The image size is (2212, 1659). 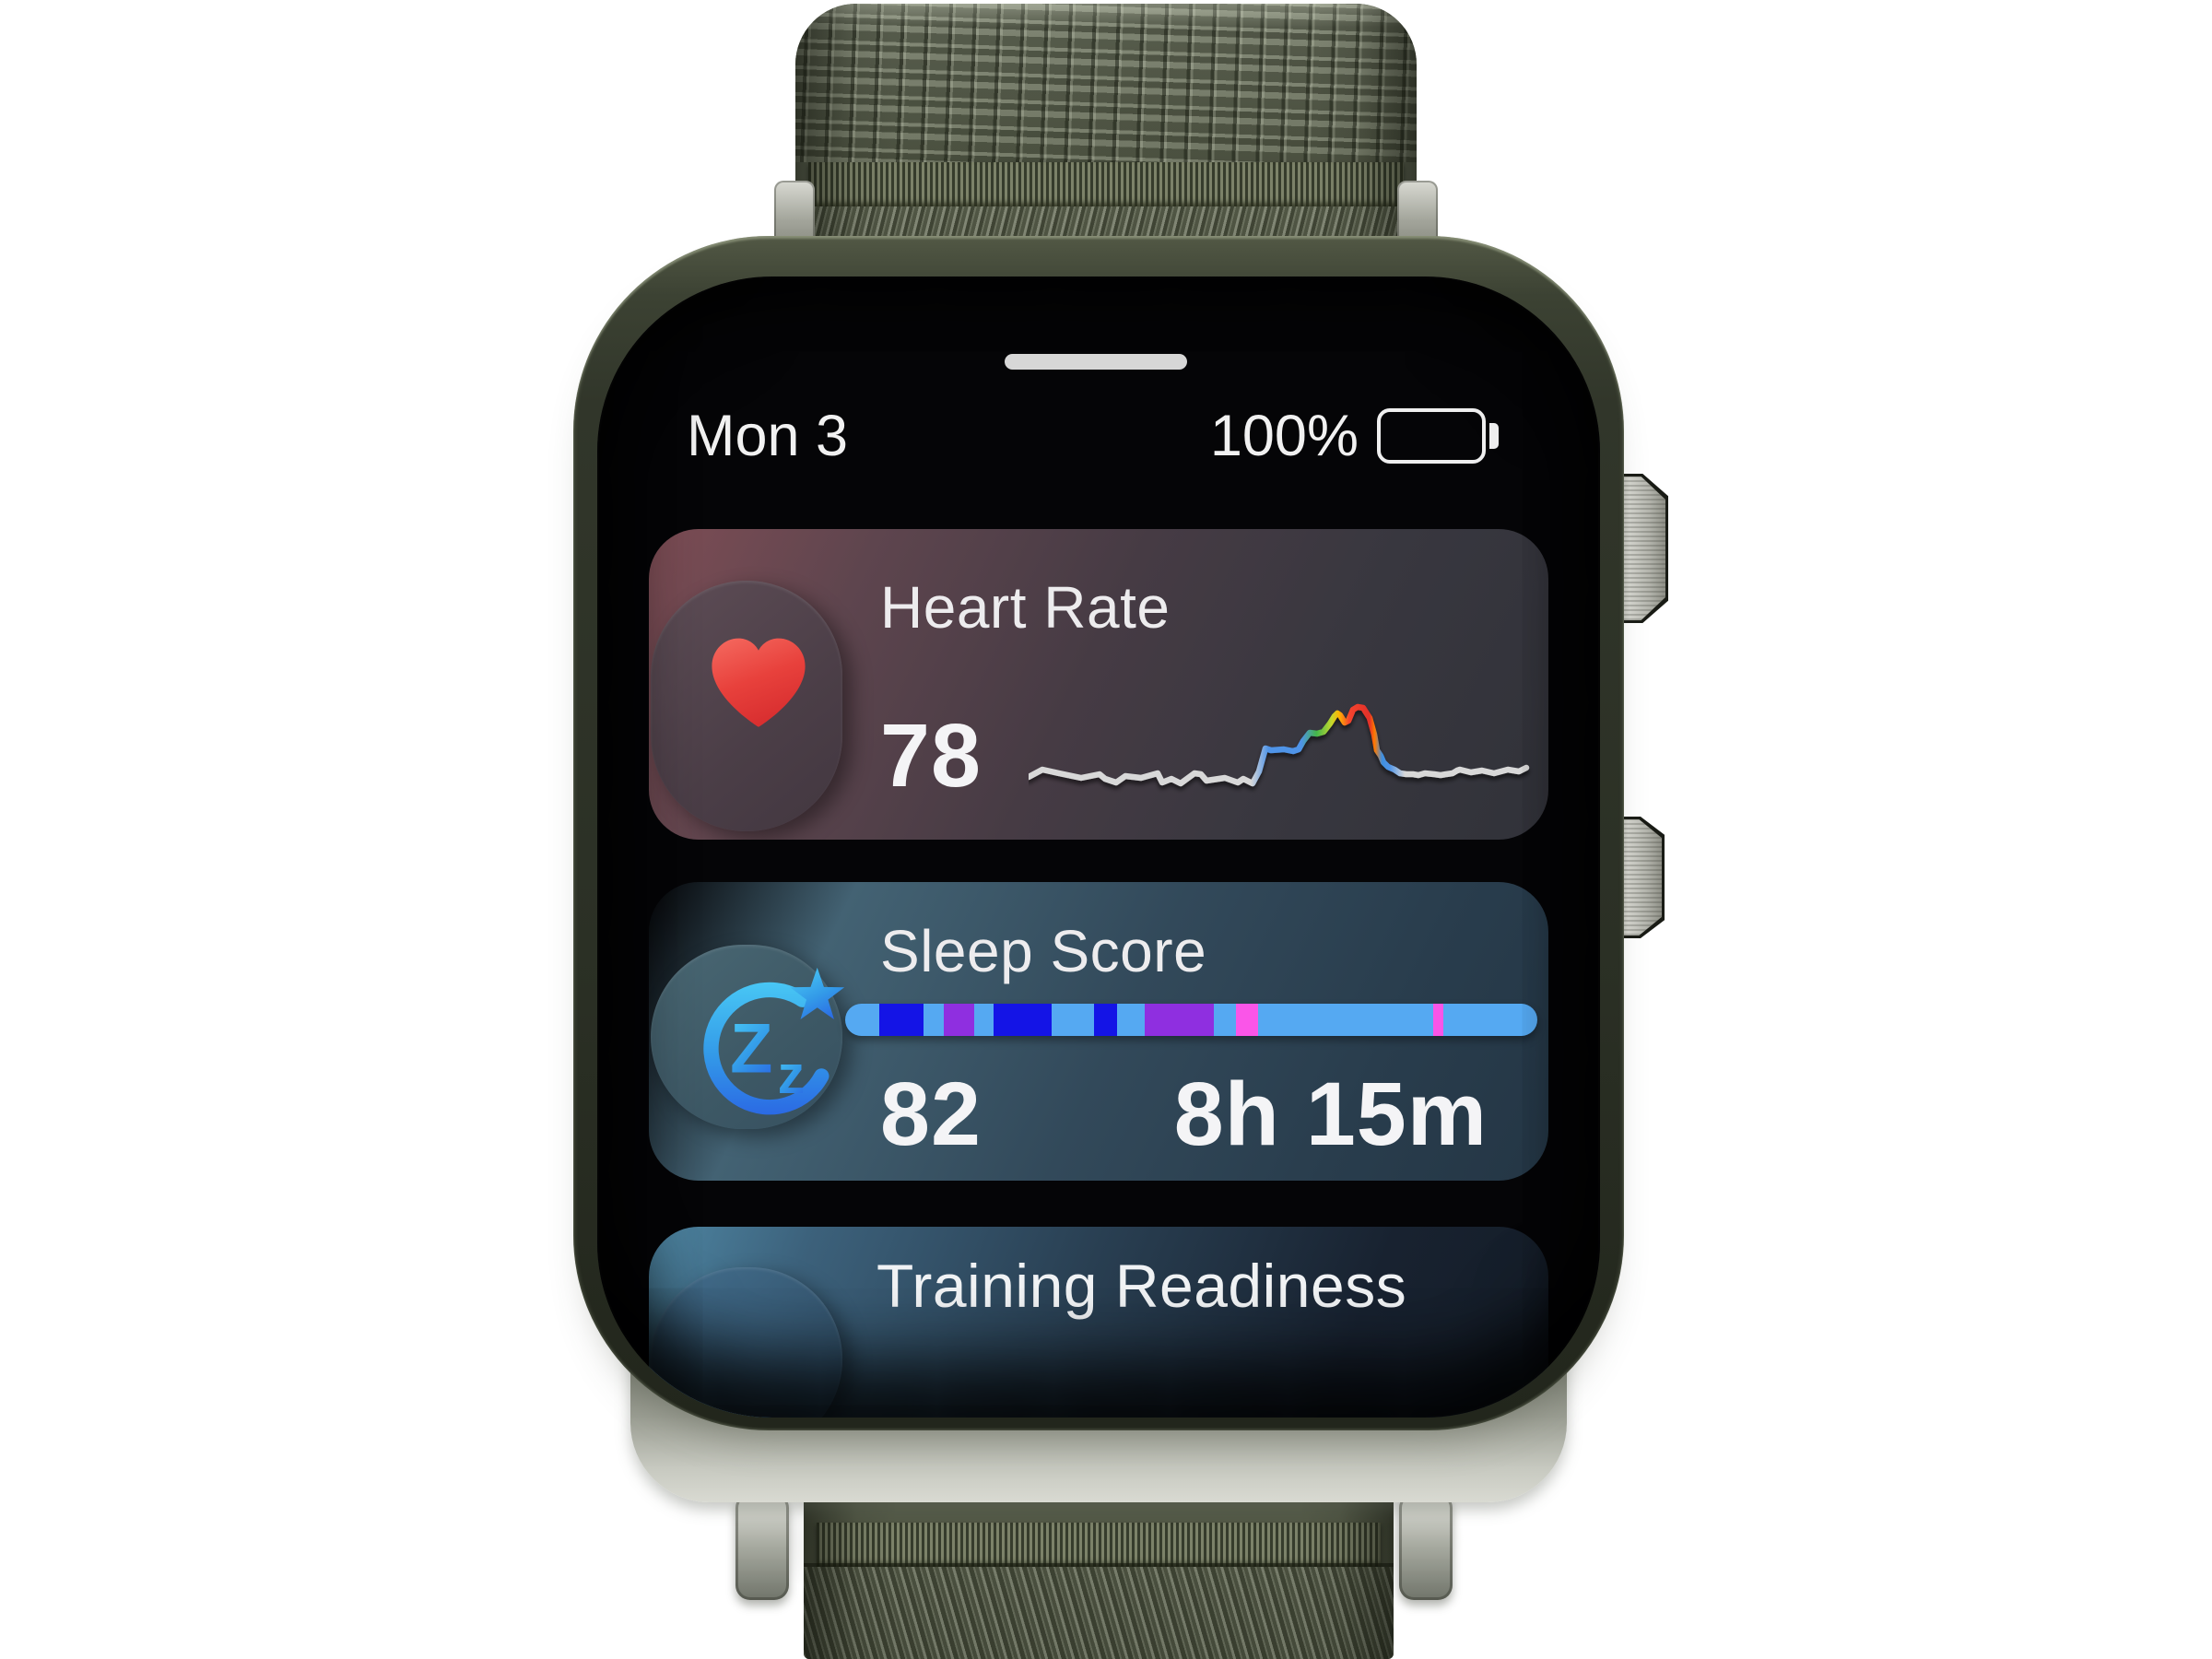 I want to click on heart-rate-sparkline, so click(x=1279, y=745).